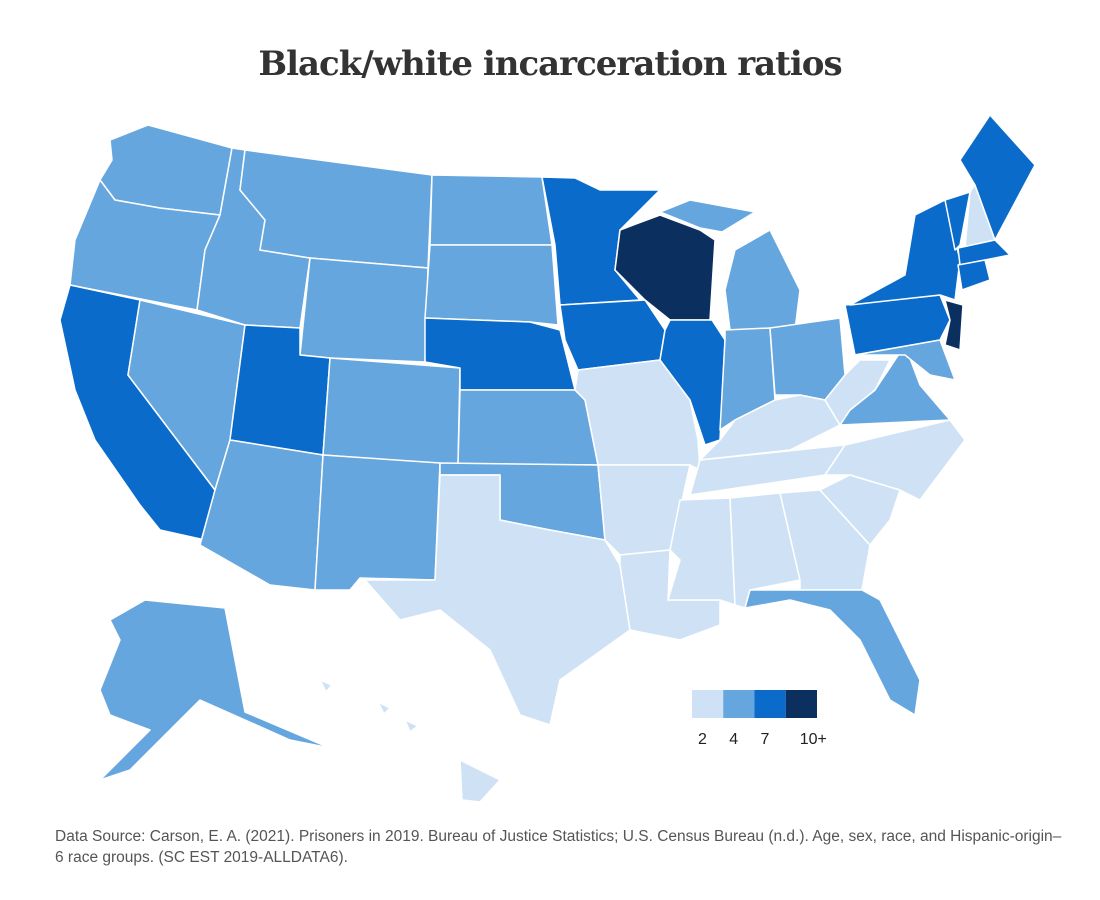 The width and height of the screenshot is (1100, 900). What do you see at coordinates (813, 739) in the screenshot?
I see `legend-label: 10+` at bounding box center [813, 739].